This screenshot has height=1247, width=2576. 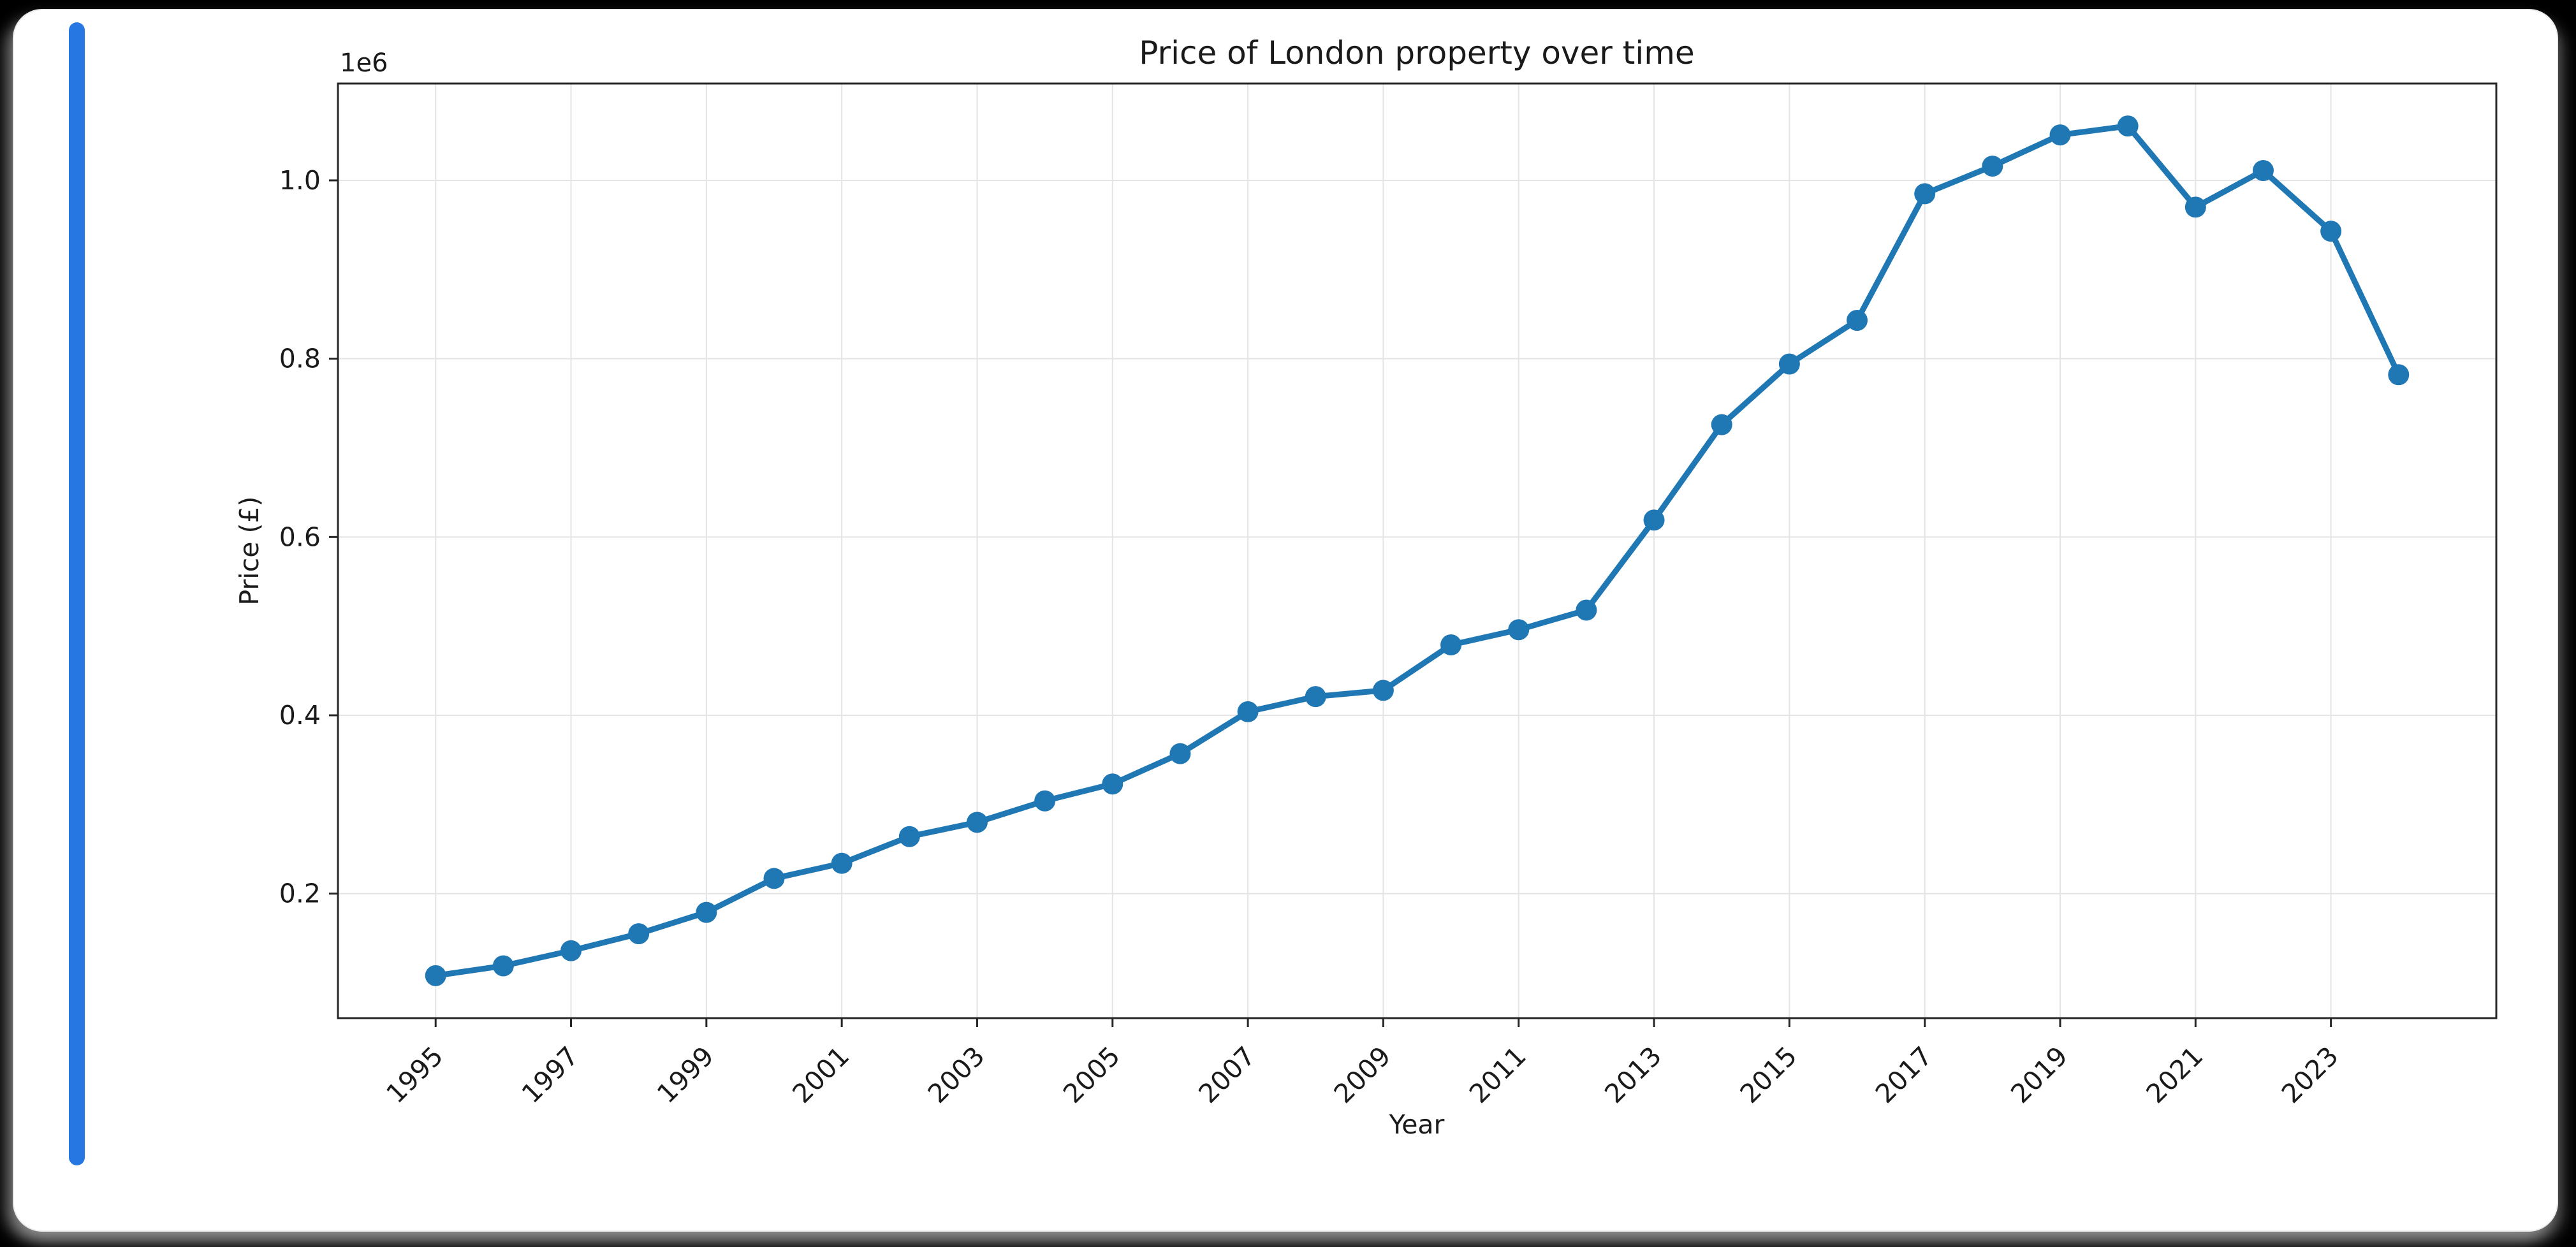 What do you see at coordinates (1091, 1074) in the screenshot?
I see `x-tick-label: 2005` at bounding box center [1091, 1074].